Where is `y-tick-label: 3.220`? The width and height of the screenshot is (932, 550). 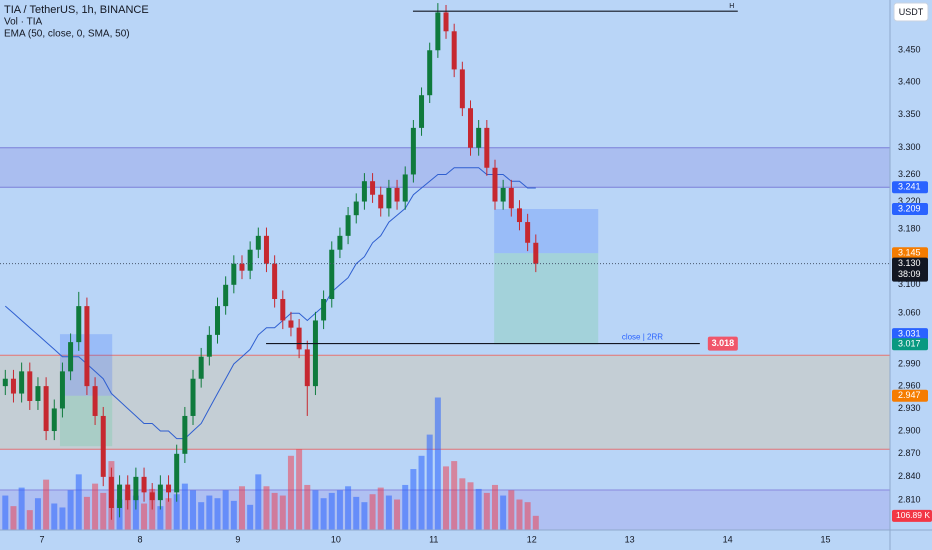
y-tick-label: 3.220 is located at coordinates (909, 201).